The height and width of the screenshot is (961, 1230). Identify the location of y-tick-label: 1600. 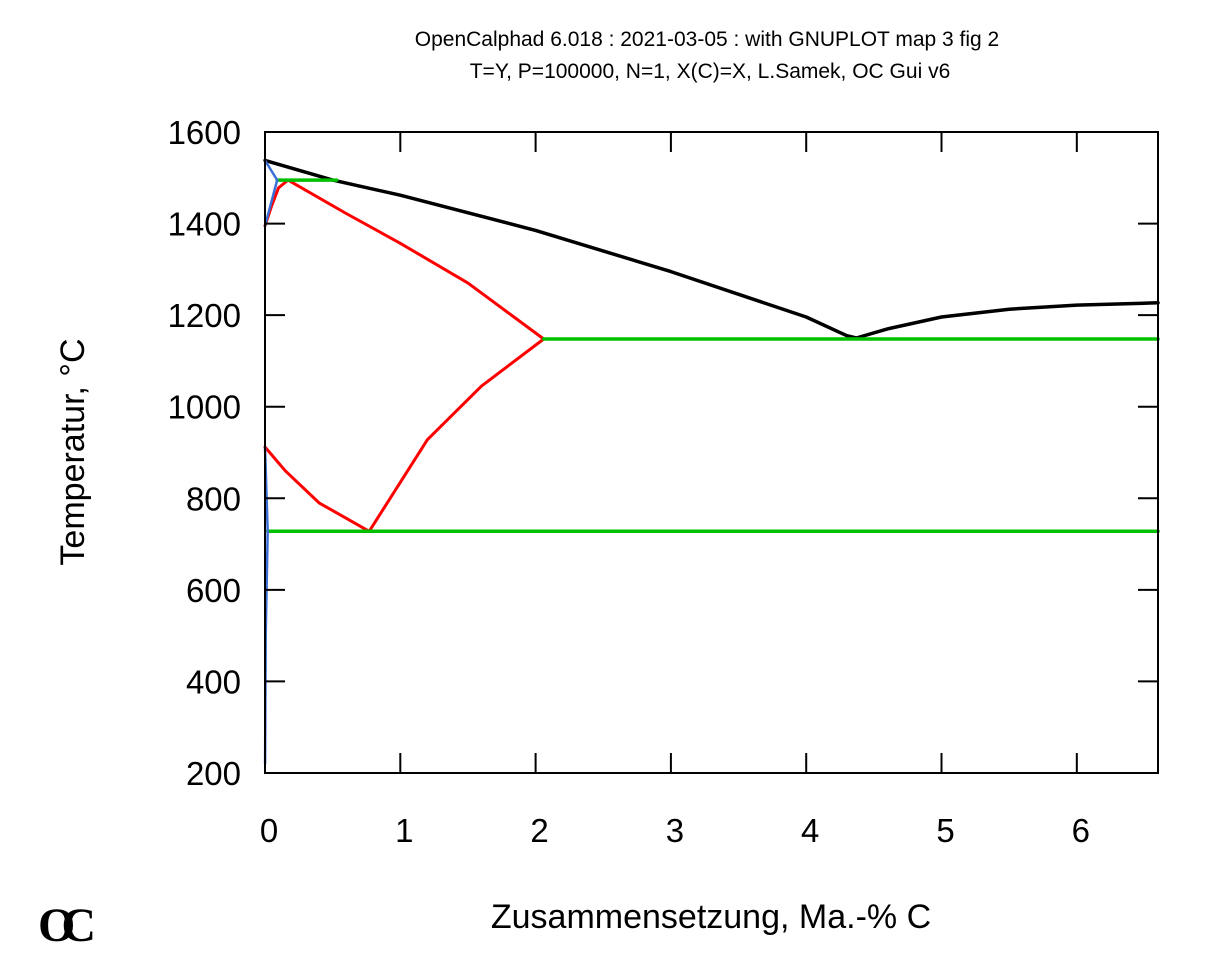
(204, 132).